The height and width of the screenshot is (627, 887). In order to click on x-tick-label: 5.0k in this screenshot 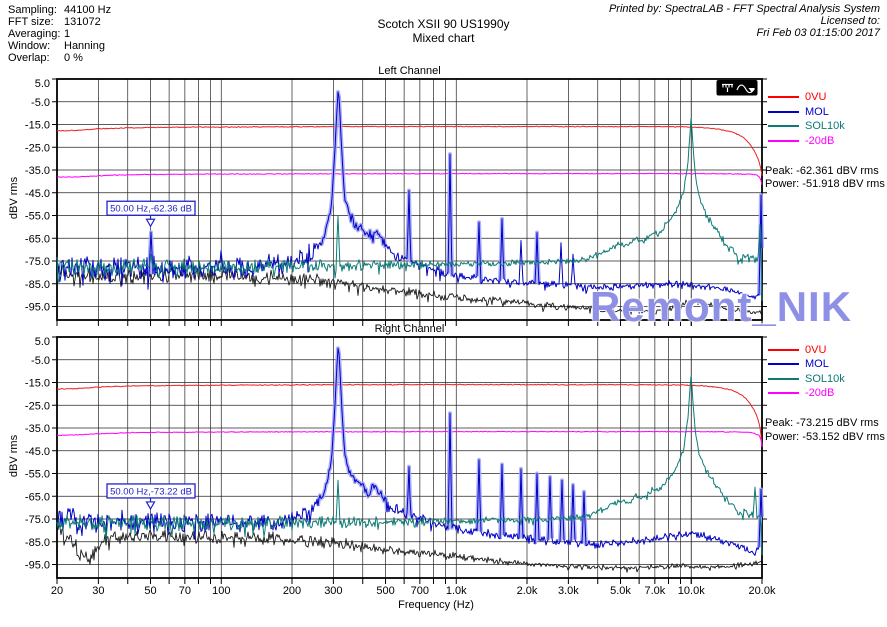, I will do `click(620, 591)`.